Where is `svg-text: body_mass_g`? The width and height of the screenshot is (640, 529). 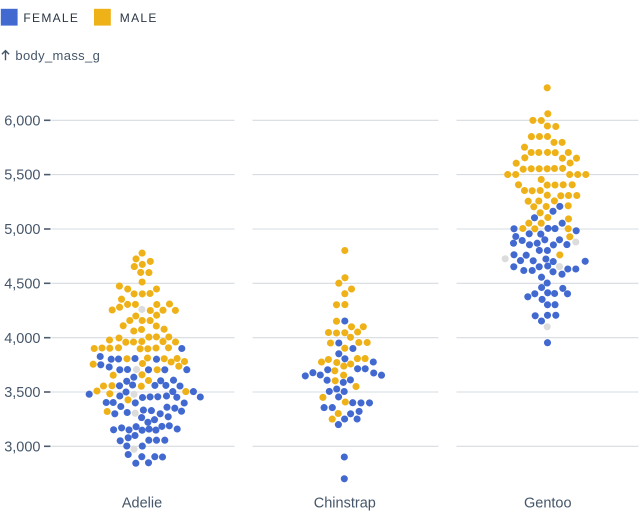
svg-text: body_mass_g is located at coordinates (57, 55).